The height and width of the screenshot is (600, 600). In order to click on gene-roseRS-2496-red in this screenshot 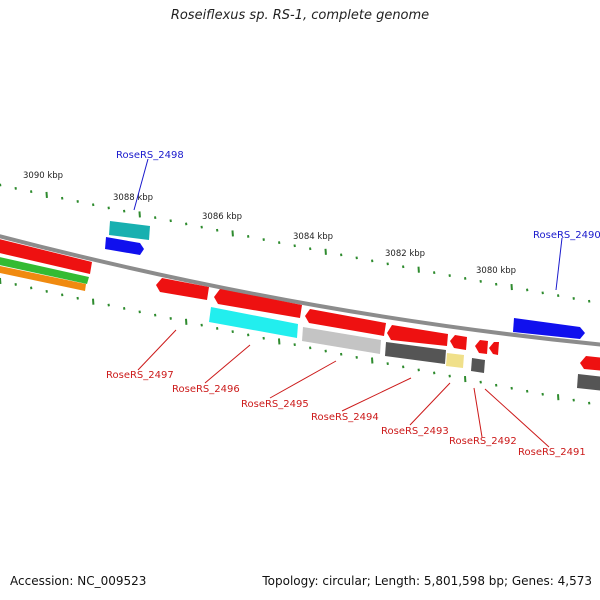, I will do `click(258, 303)`.